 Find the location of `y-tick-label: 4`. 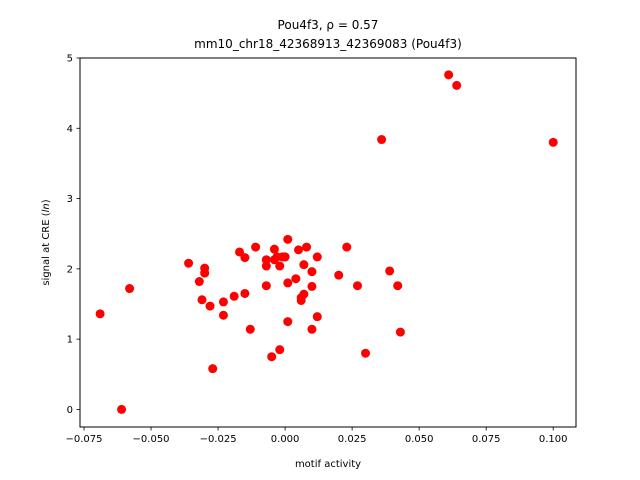

y-tick-label: 4 is located at coordinates (70, 129).